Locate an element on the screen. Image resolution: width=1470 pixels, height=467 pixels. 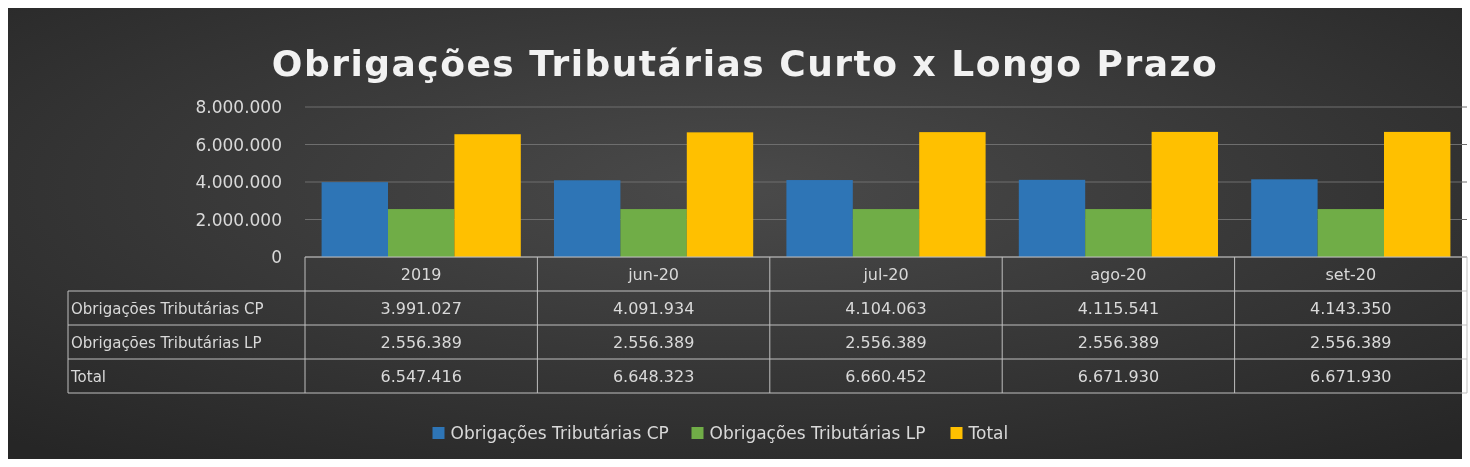
data-label: 4.104.063 is located at coordinates (886, 308).